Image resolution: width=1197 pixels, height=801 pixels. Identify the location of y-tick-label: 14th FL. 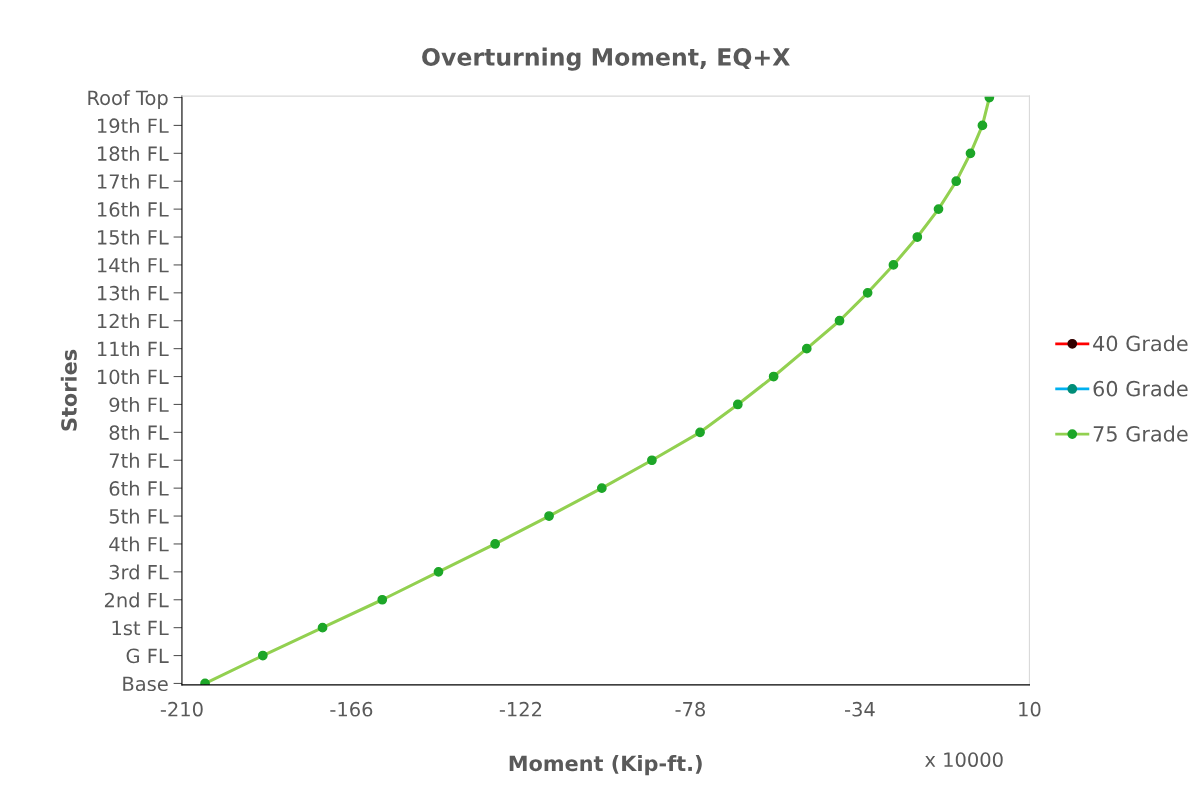
(133, 265).